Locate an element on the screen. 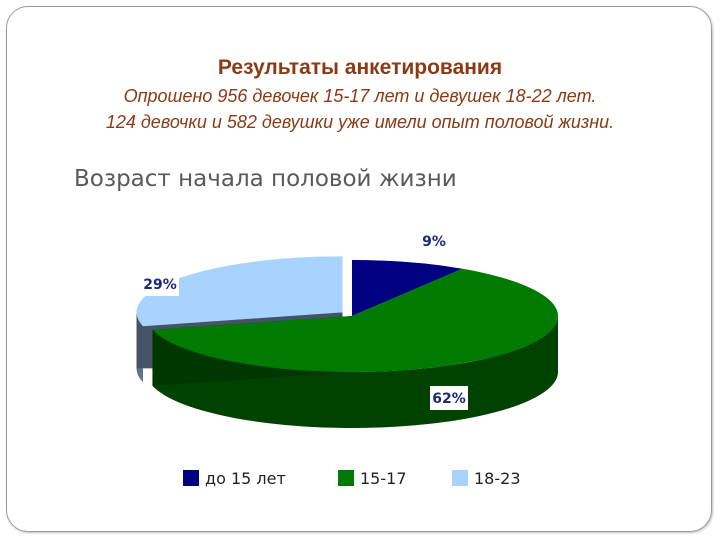 The image size is (720, 540). chart-title: Возраст начала половой жизни is located at coordinates (265, 179).